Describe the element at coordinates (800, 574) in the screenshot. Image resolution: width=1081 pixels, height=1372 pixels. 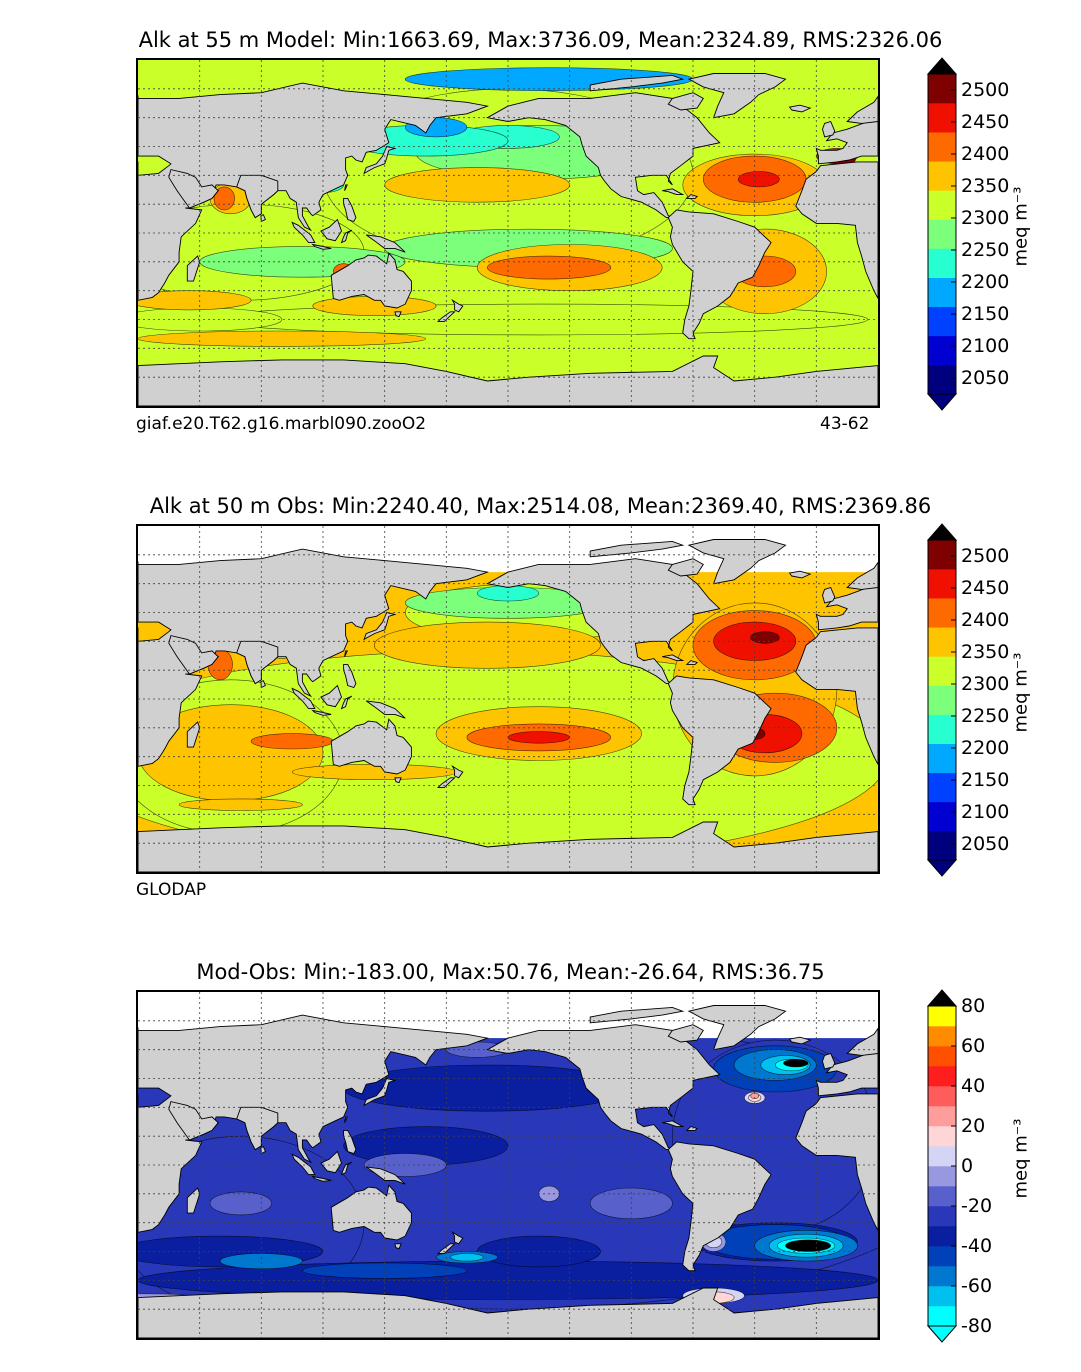
I see `obs-land-iceland` at that location.